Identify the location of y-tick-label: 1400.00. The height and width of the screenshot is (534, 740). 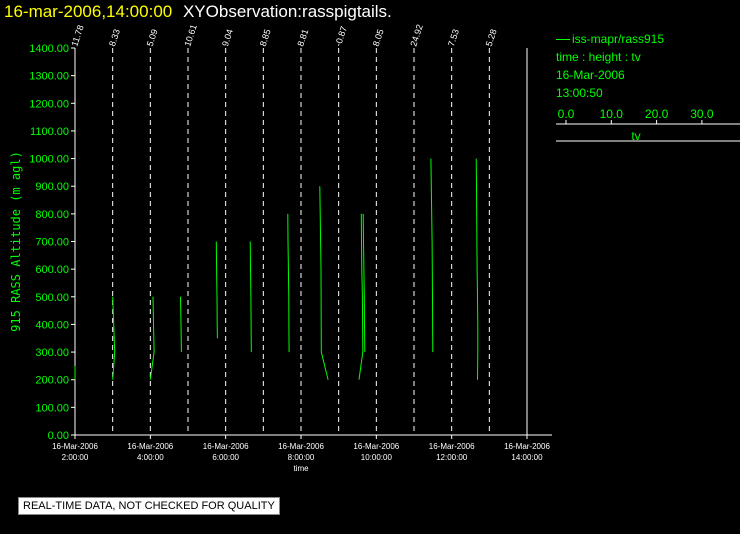
(49, 49).